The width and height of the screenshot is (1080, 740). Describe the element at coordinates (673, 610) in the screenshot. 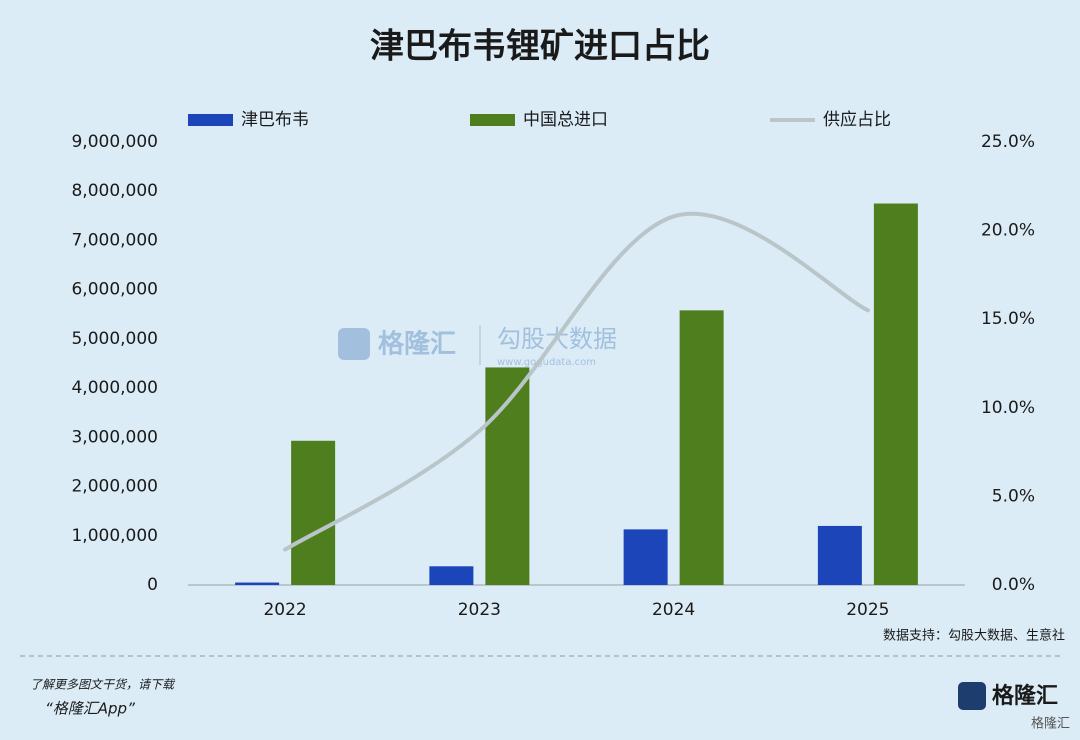

I see `x-tick-label: 2024` at that location.